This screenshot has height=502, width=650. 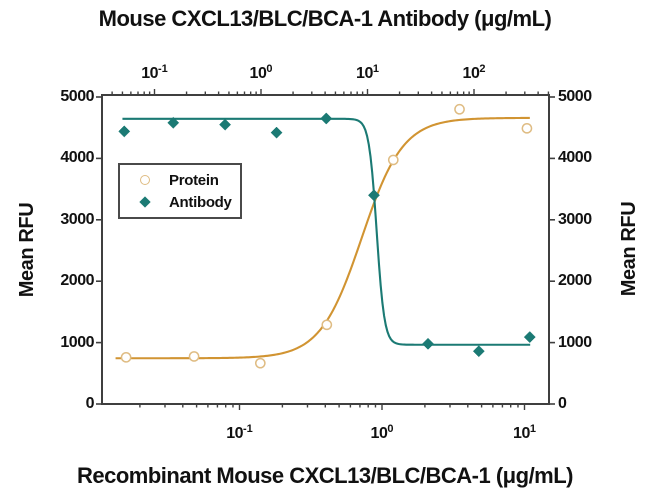 What do you see at coordinates (77, 158) in the screenshot?
I see `y-tick-label-left: 4000` at bounding box center [77, 158].